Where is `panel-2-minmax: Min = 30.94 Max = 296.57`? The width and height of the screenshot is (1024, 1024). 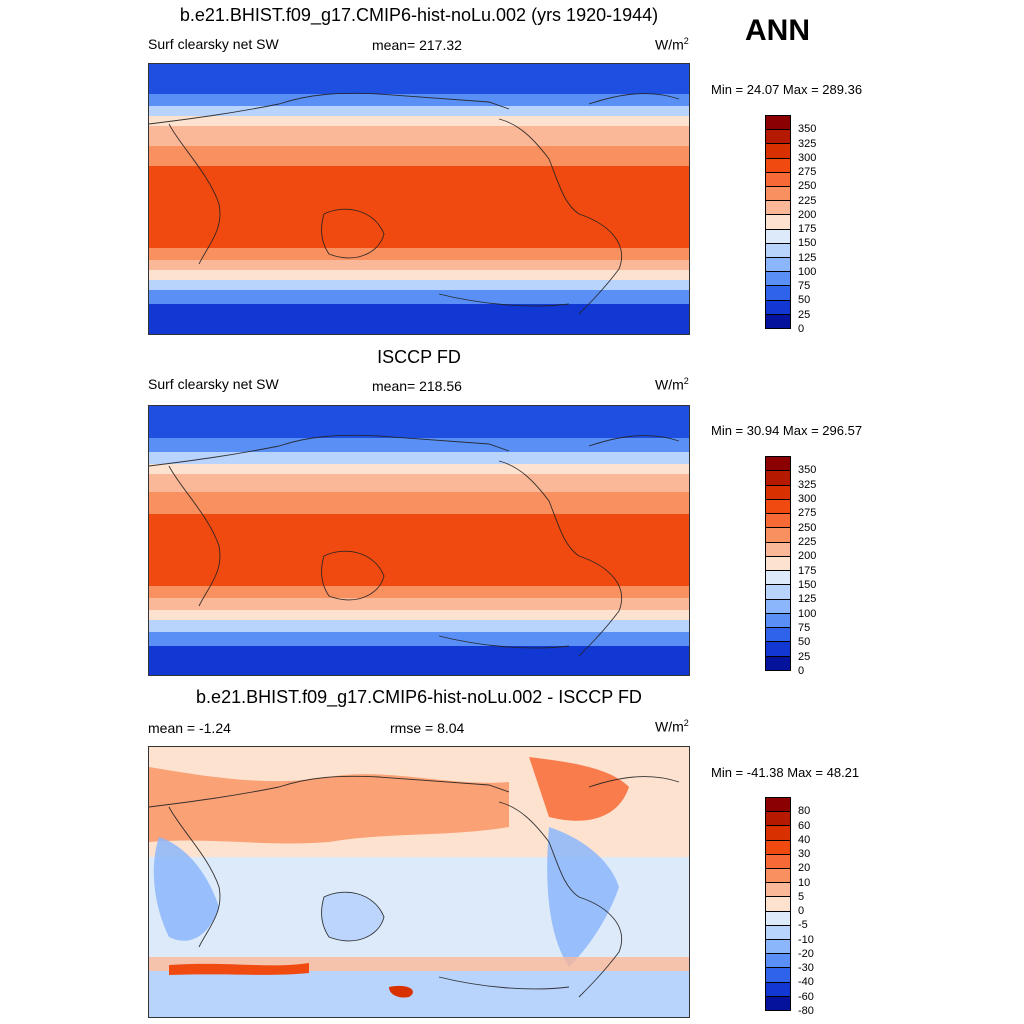 panel-2-minmax: Min = 30.94 Max = 296.57 is located at coordinates (787, 430).